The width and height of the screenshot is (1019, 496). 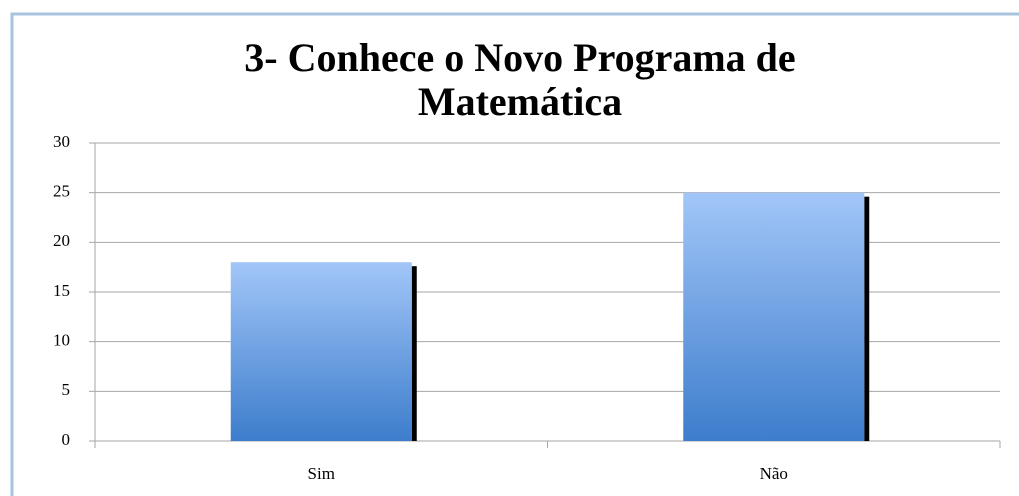 I want to click on y-tick-label: 10, so click(x=61, y=340).